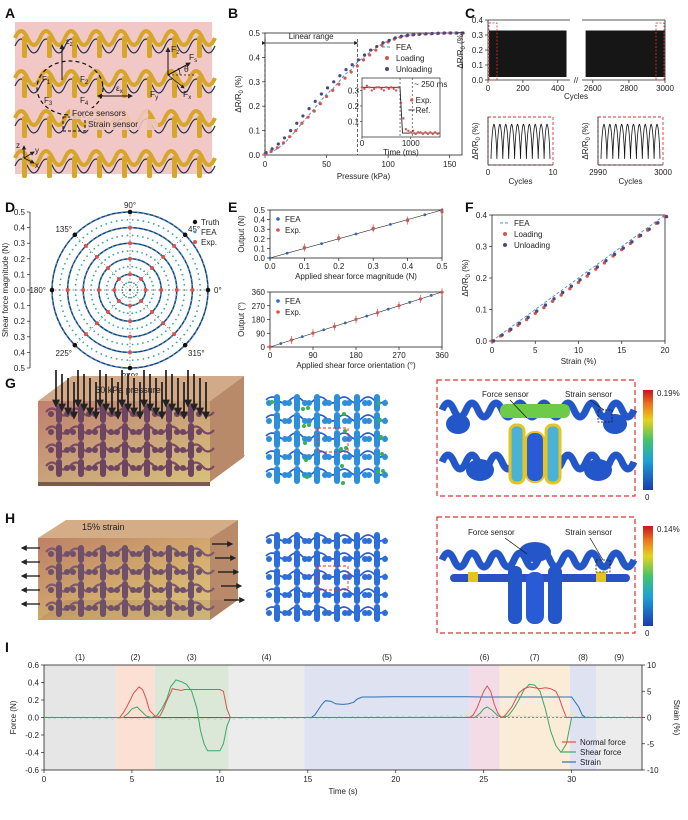 The image size is (688, 820). What do you see at coordinates (49, 83) in the screenshot?
I see `panel-a-sub-f1: 1` at bounding box center [49, 83].